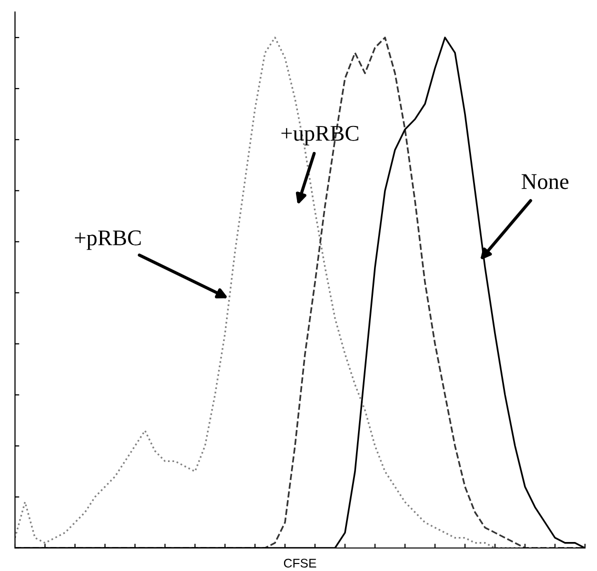 This screenshot has width=597, height=571. I want to click on annotation: +pRBC, so click(107, 240).